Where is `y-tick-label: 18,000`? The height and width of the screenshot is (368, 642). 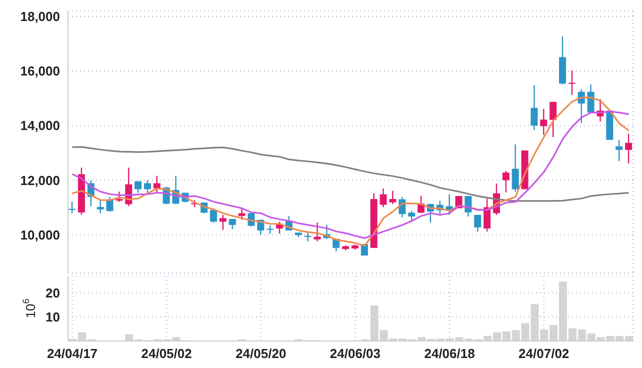
y-tick-label: 18,000 is located at coordinates (40, 16).